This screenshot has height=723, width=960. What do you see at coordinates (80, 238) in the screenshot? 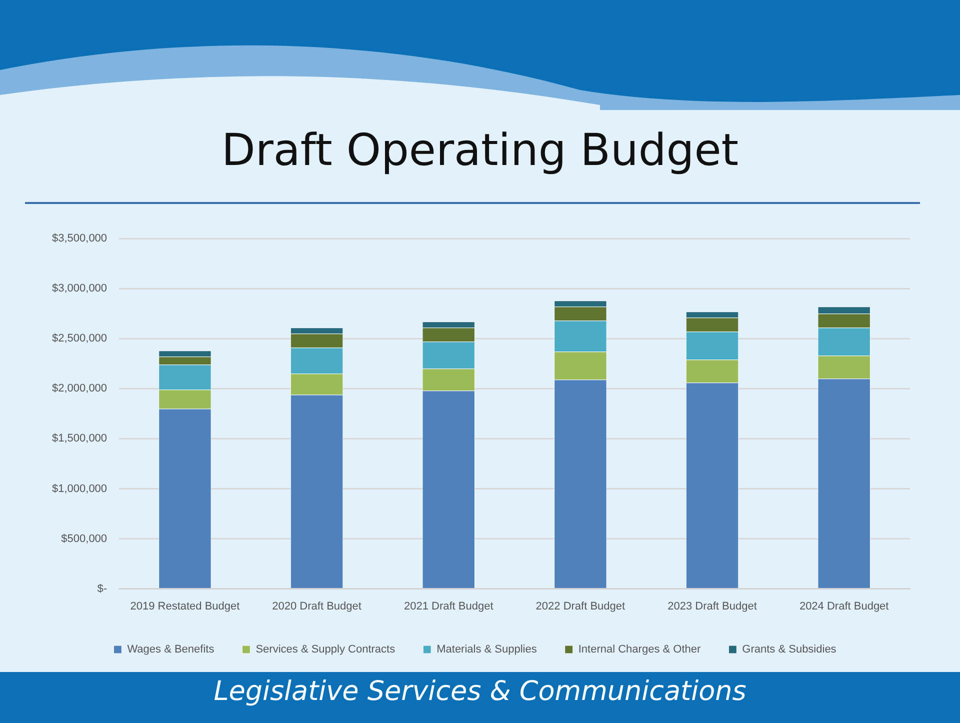
I see `y-tick-label: $3,500,000` at bounding box center [80, 238].